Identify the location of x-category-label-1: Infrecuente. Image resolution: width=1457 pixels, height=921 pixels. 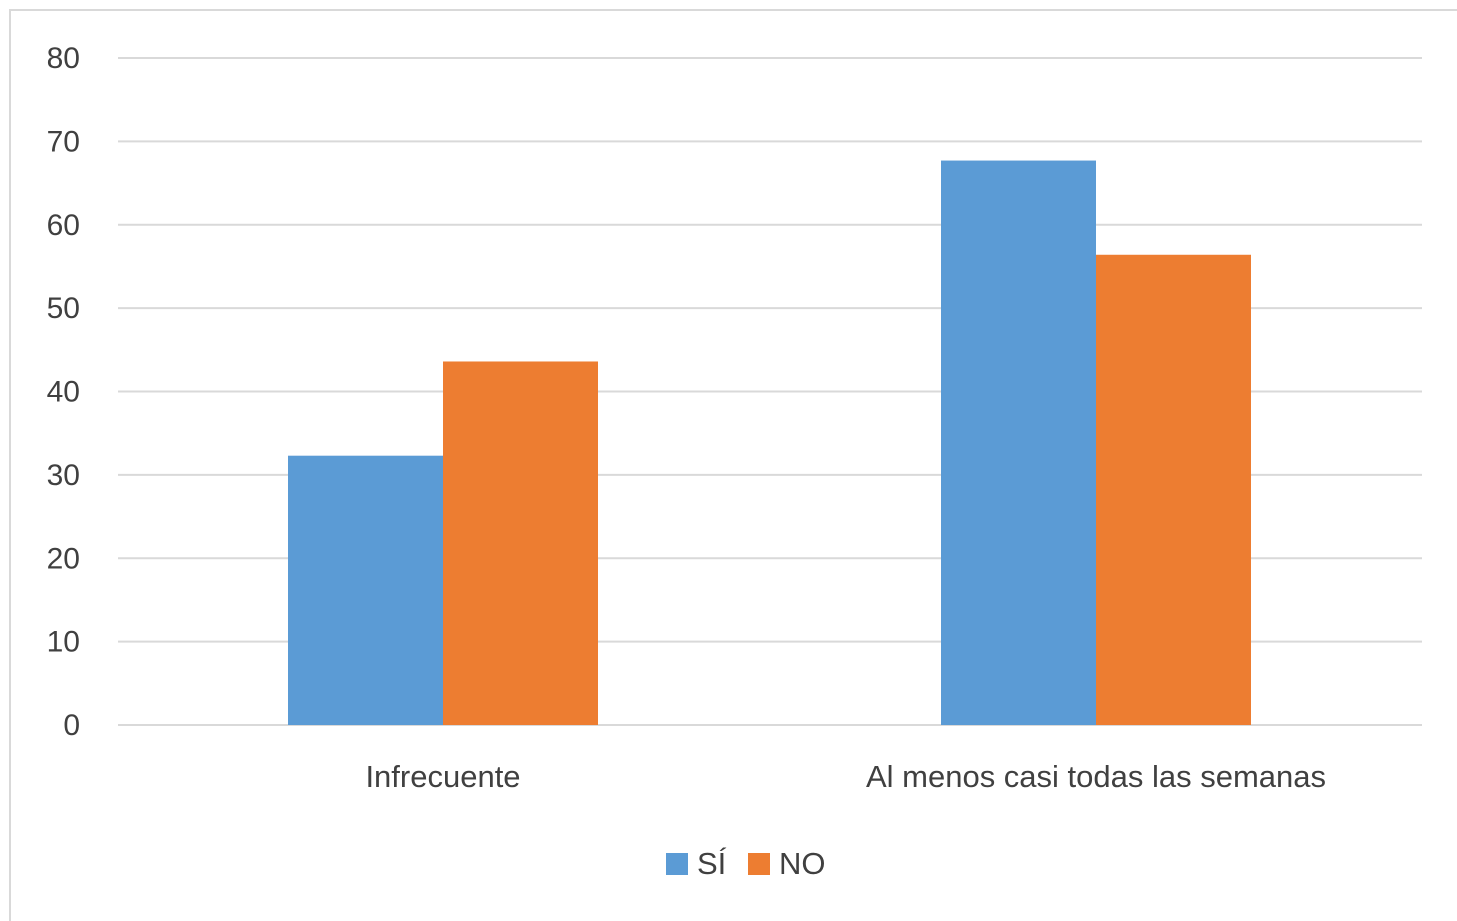
(442, 776).